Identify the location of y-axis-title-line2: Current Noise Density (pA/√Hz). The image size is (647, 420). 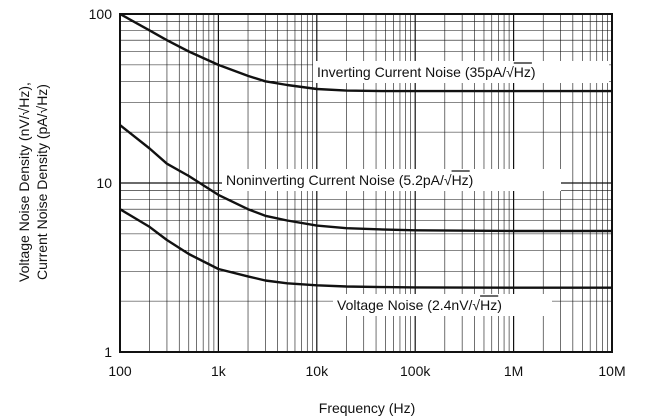
(42, 182).